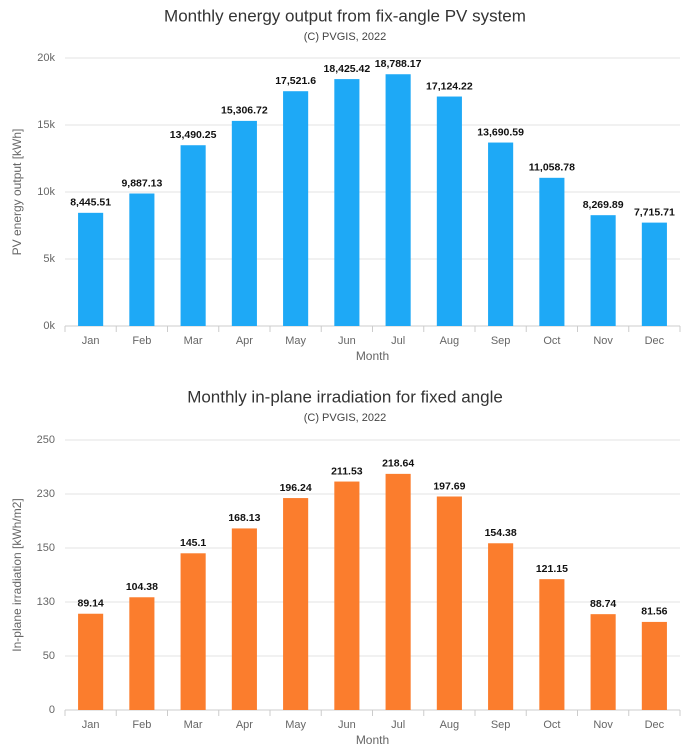  I want to click on value-label: 8,445.51, so click(90, 203).